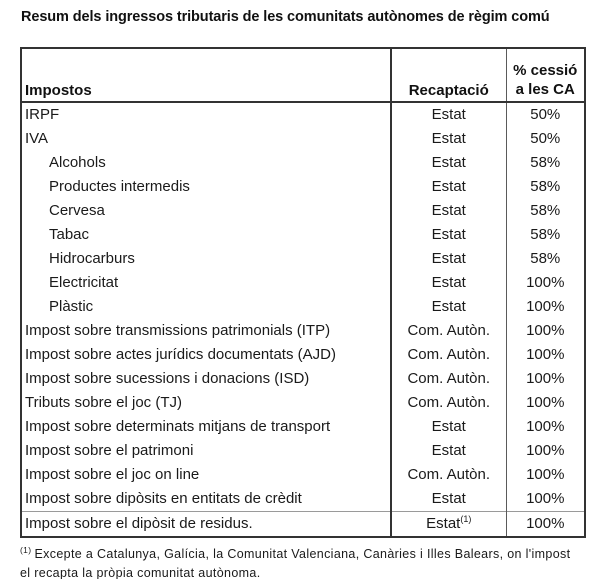  I want to click on impost-name-cell: Tabac, so click(69, 234).